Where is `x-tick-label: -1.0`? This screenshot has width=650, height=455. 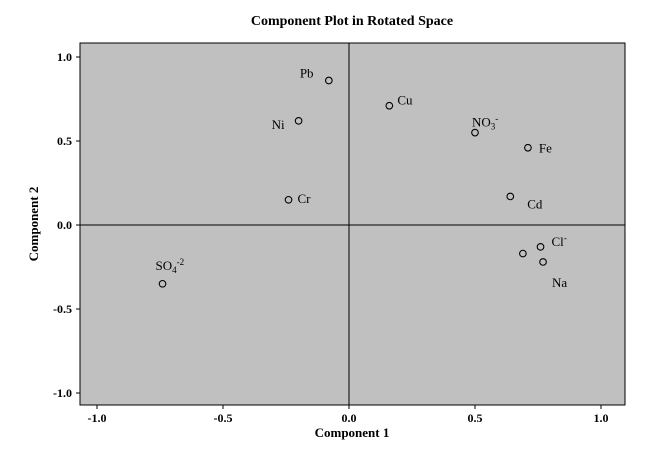 x-tick-label: -1.0 is located at coordinates (97, 418).